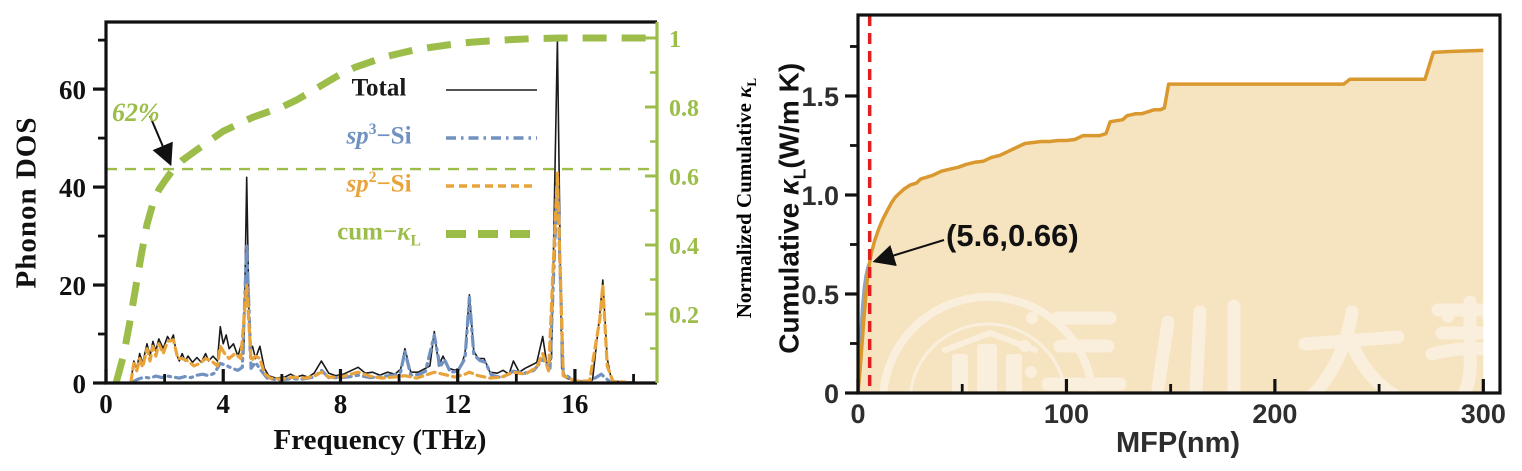 The image size is (1522, 471). I want to click on x-tick-label: 300, so click(1483, 414).